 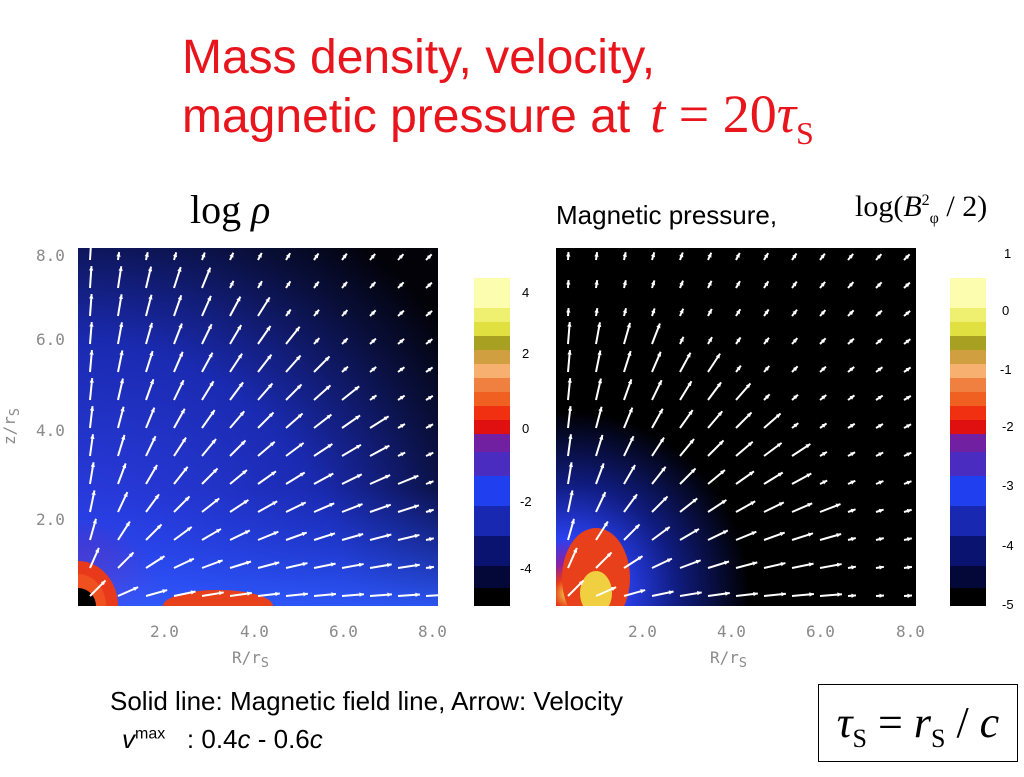 I want to click on magnetic-colorbar-svg, so click(x=968, y=427).